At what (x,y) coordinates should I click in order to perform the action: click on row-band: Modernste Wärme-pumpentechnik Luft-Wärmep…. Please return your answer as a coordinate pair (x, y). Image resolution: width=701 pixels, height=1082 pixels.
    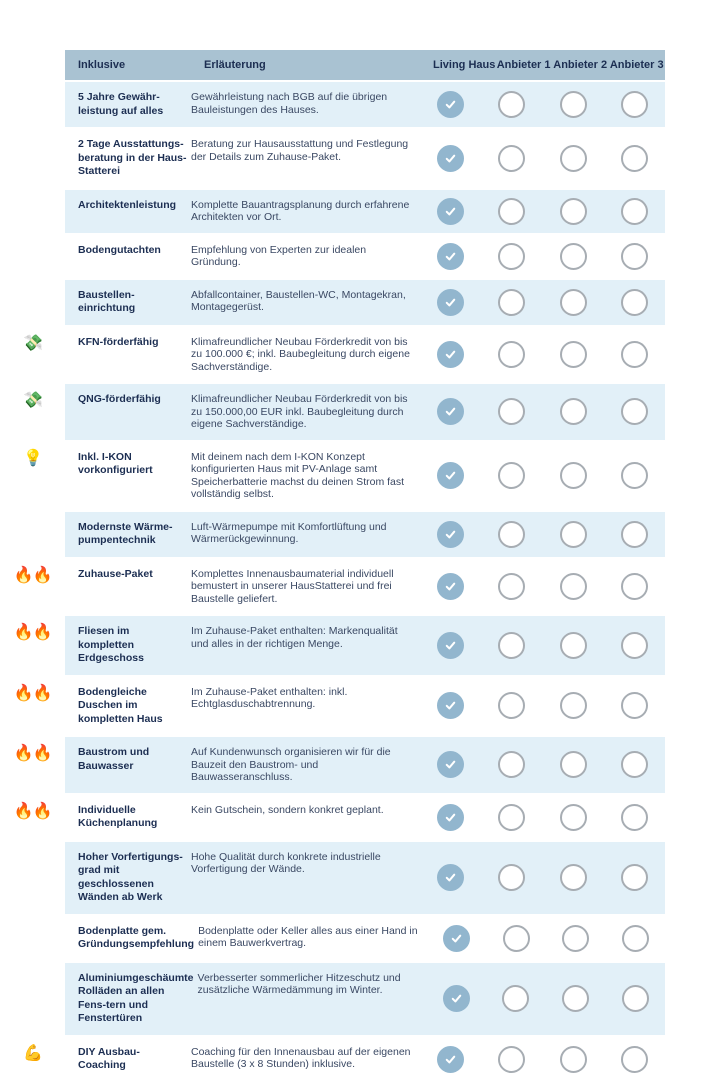
    Looking at the image, I should click on (365, 534).